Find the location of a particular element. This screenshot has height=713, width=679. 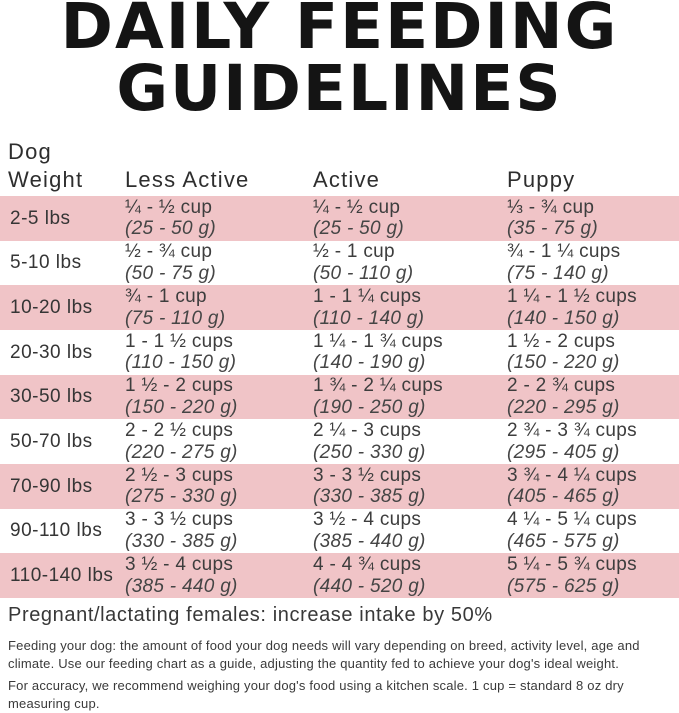

less-active-grams-range: (220 - 275 g) is located at coordinates (181, 452).